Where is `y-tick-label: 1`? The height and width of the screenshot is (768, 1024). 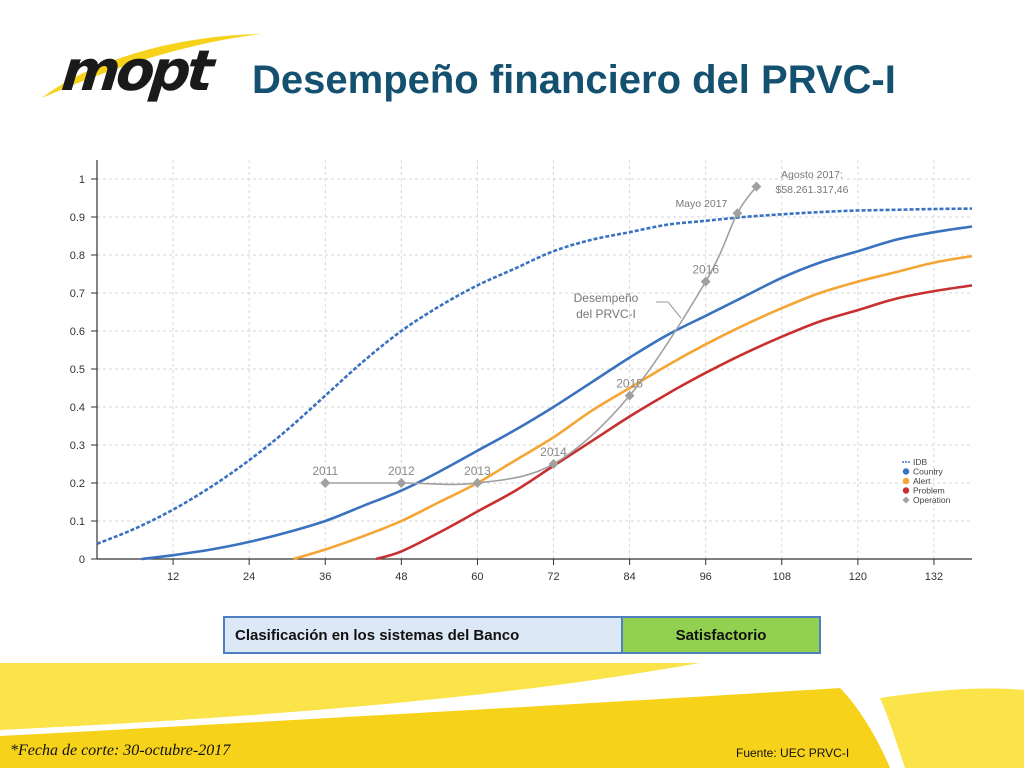 y-tick-label: 1 is located at coordinates (82, 180).